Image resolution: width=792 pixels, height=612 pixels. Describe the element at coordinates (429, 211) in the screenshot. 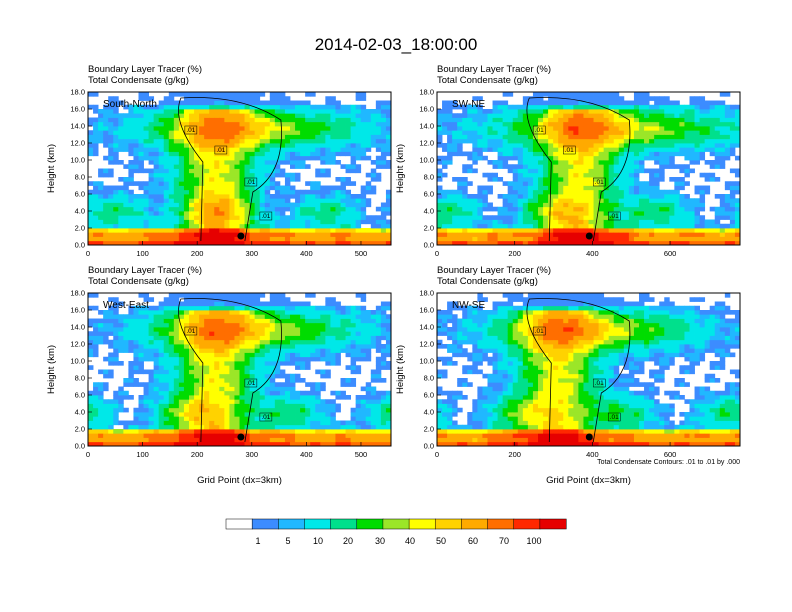

I see `y-tick-label: 4.0` at that location.